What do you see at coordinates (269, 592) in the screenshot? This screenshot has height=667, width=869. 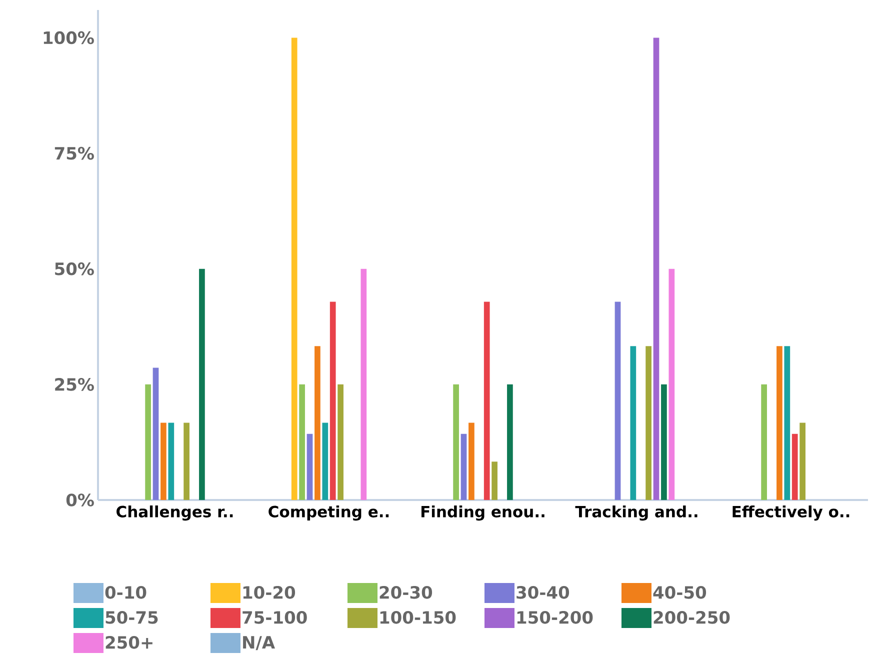 I see `legend-label: 10-20` at bounding box center [269, 592].